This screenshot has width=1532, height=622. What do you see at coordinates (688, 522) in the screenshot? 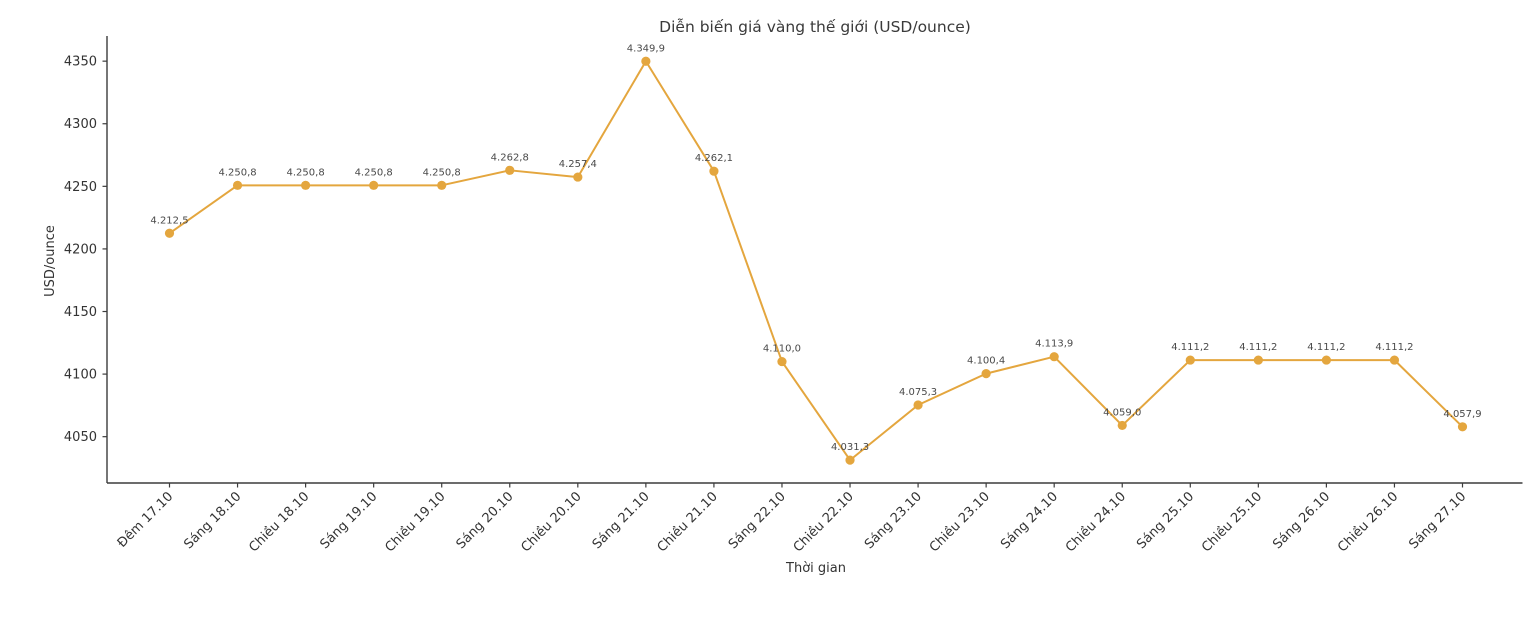
I see `x-tick-label: Chiều 21.10` at bounding box center [688, 522].